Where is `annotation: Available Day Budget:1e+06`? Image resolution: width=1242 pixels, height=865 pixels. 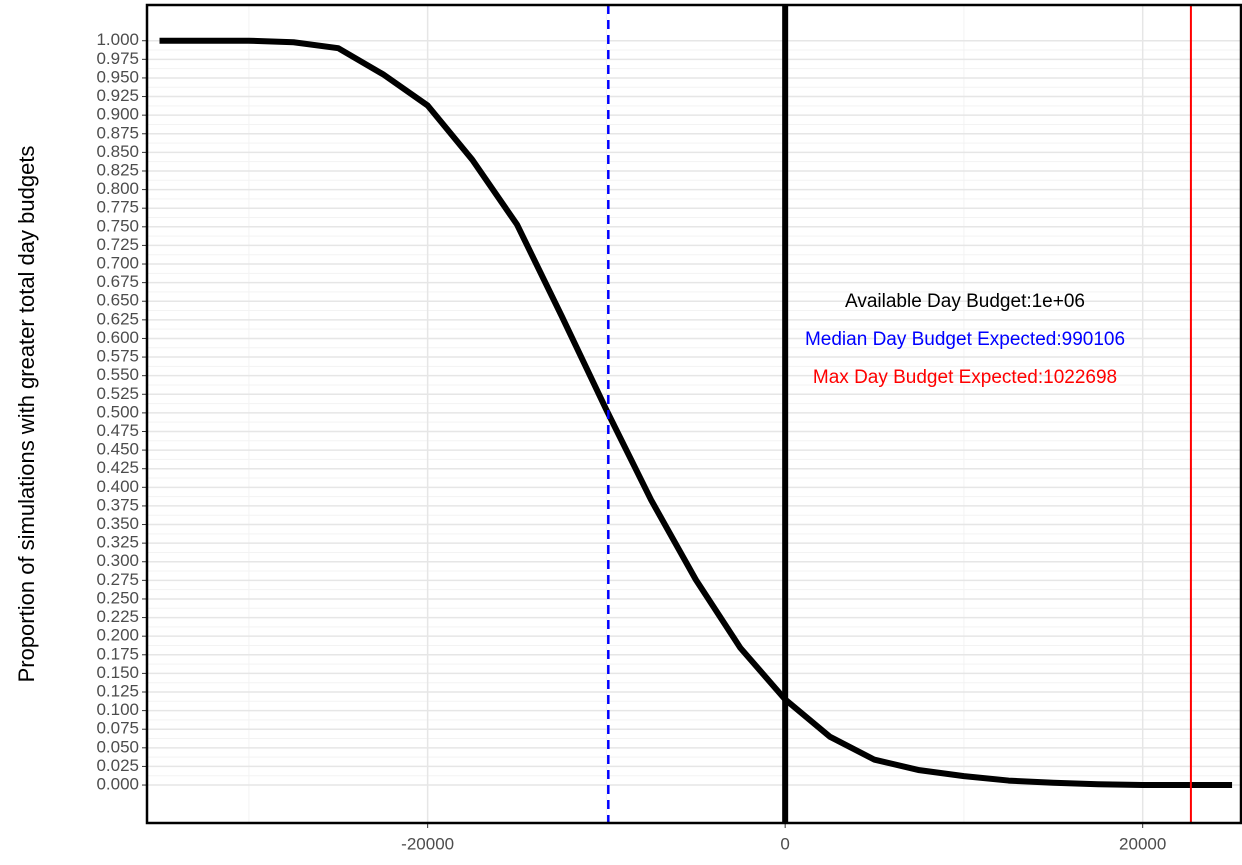
annotation: Available Day Budget:1e+06 is located at coordinates (965, 301).